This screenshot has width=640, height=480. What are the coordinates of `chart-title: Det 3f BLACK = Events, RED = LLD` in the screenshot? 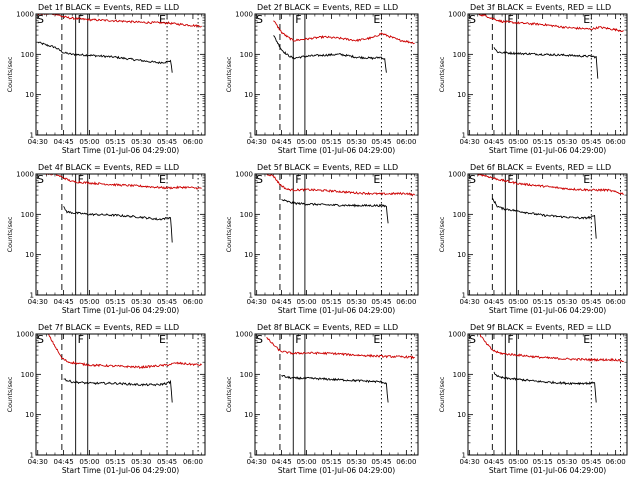 It's located at (540, 7).